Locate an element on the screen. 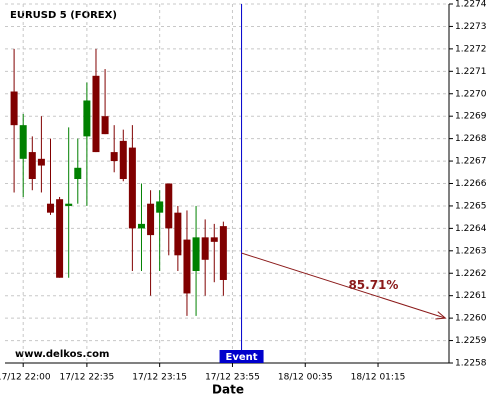 This screenshot has height=404, width=500. y-tick-label: 1.2273 is located at coordinates (471, 27).